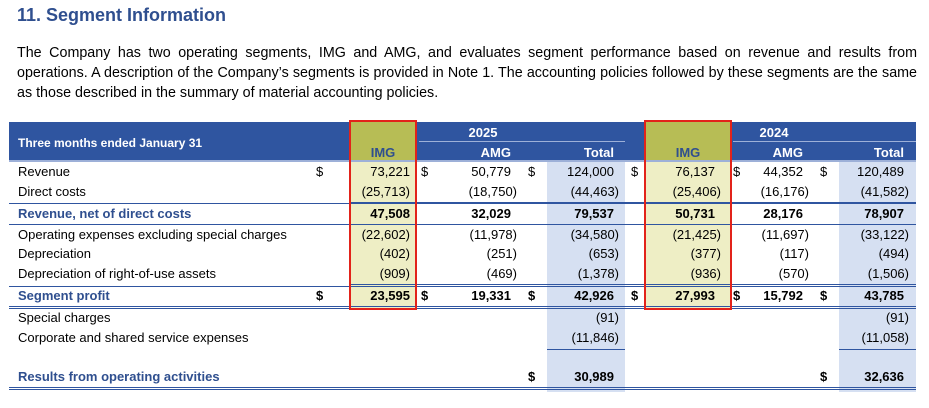  Describe the element at coordinates (590, 171) in the screenshot. I see `cell-revenue-total-2025: 124,000` at that location.